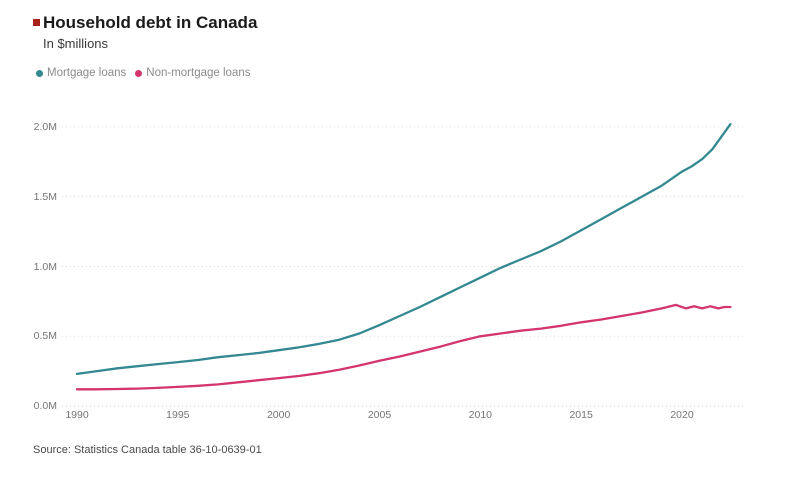 Image resolution: width=800 pixels, height=499 pixels. Describe the element at coordinates (278, 415) in the screenshot. I see `x-tick-label-2000: 2000` at that location.